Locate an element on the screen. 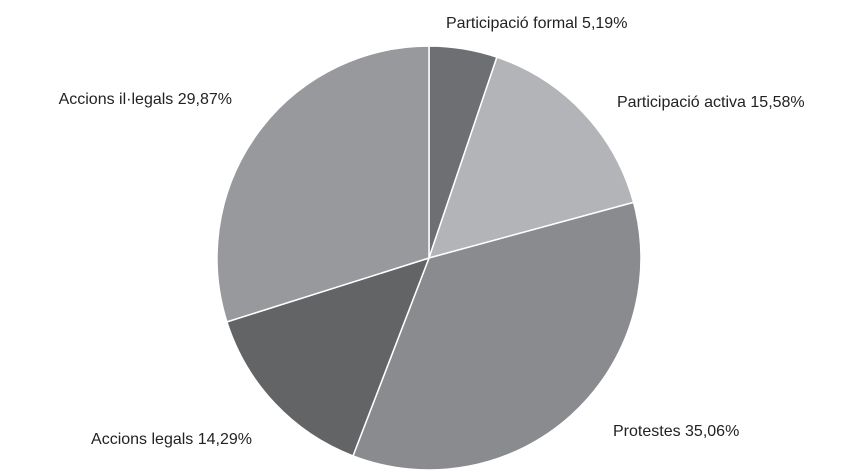  pie-slice-accions-il-legals is located at coordinates (323, 184).